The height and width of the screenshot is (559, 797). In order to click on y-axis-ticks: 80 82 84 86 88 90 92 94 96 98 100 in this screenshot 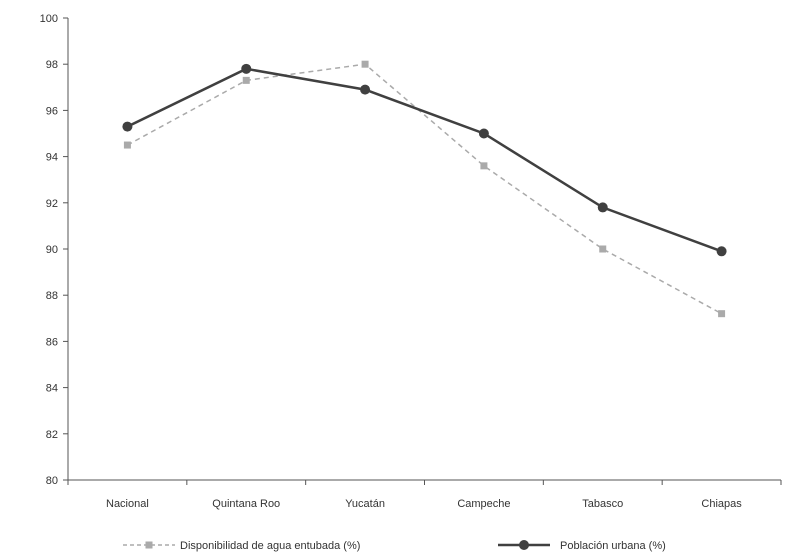, I will do `click(54, 250)`.